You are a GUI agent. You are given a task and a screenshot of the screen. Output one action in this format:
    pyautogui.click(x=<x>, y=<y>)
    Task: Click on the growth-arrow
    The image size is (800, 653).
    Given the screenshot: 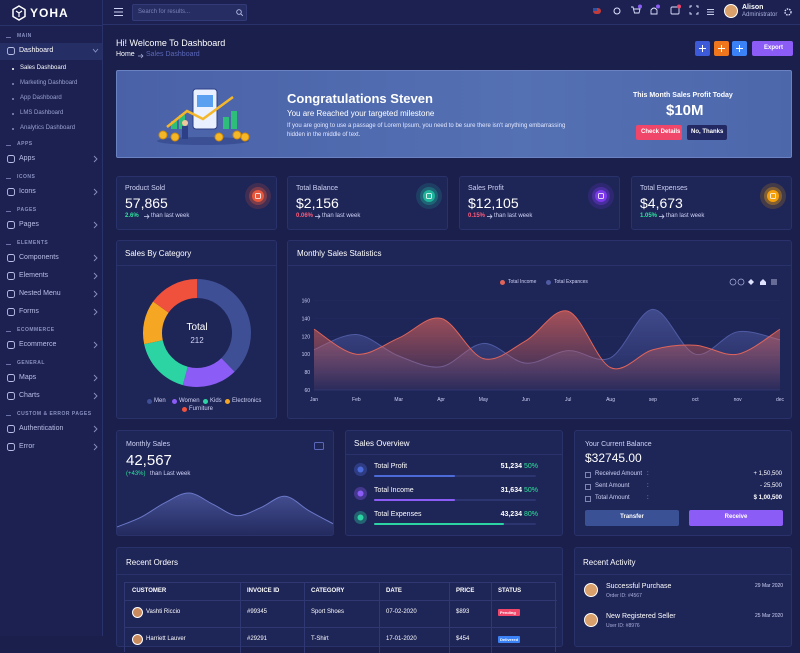 What is the action you would take?
    pyautogui.click(x=200, y=111)
    